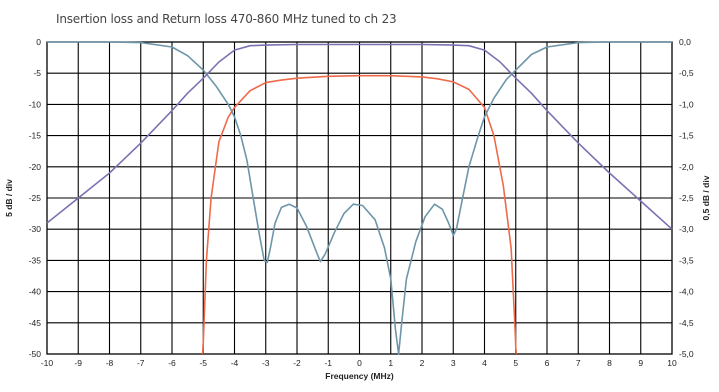  I want to click on y-left-tick-label: -15, so click(35, 136).